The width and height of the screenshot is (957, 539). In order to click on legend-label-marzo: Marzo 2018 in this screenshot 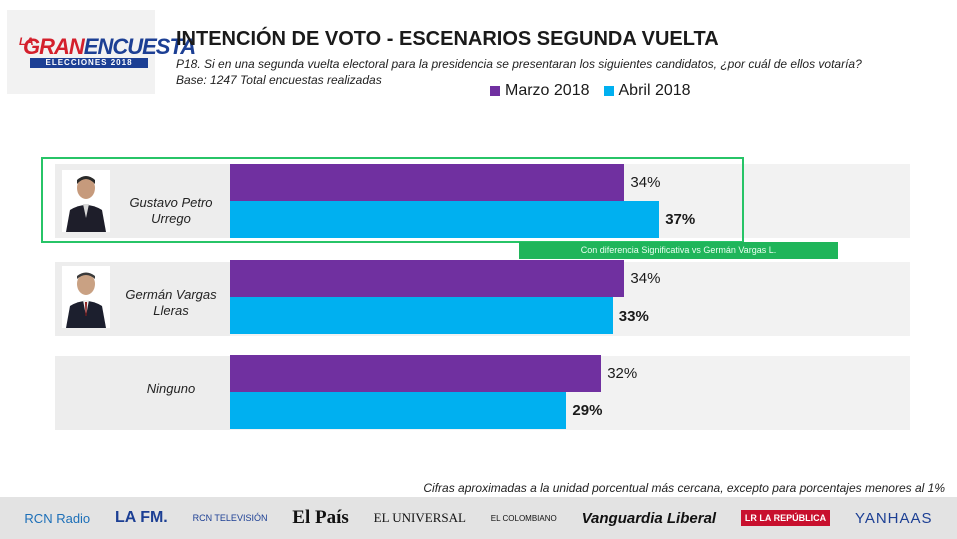, I will do `click(547, 90)`.